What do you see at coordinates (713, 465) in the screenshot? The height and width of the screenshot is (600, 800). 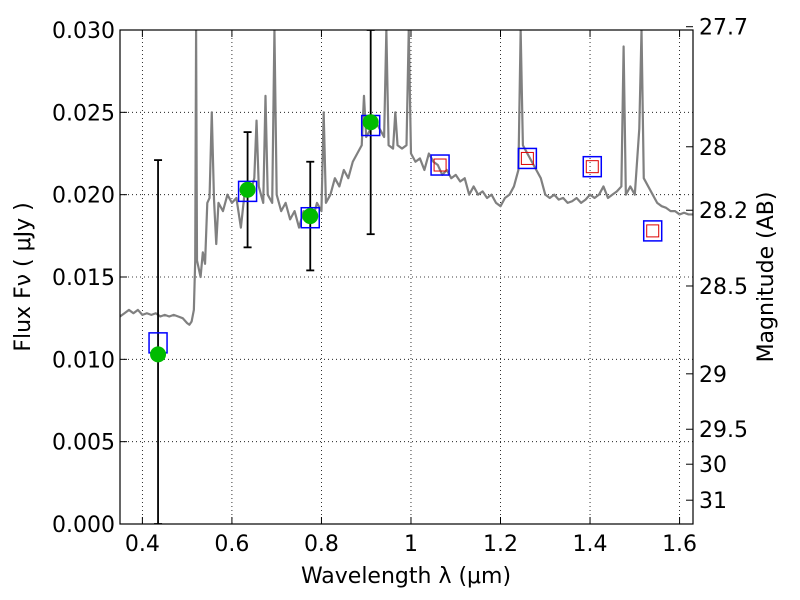 I see `y2-tick-label: 30` at bounding box center [713, 465].